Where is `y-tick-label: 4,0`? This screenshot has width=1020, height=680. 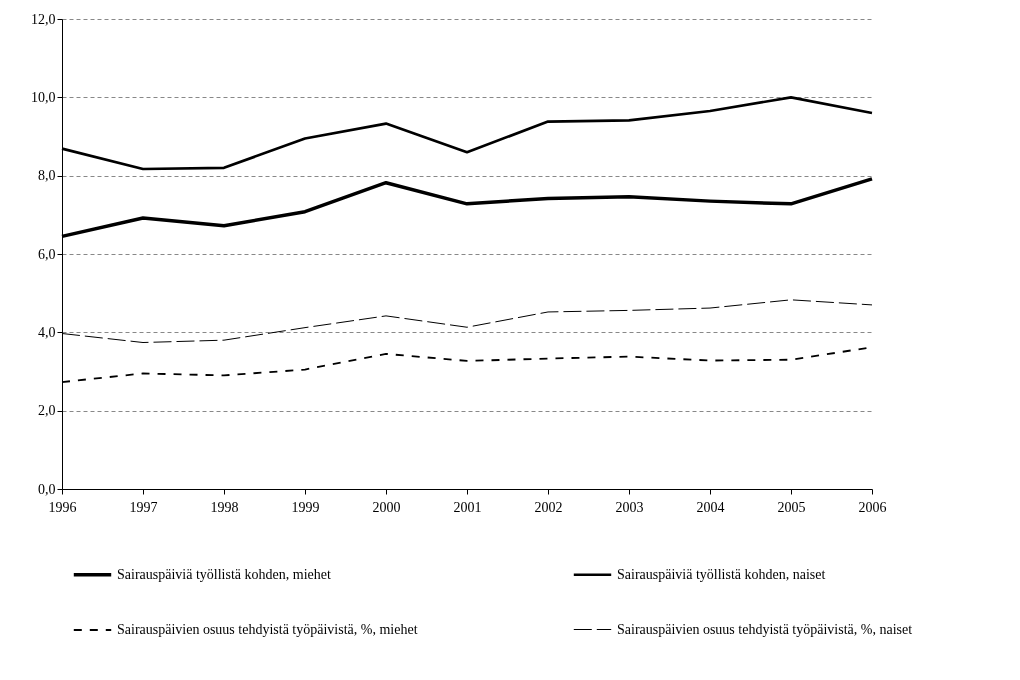
y-tick-label: 4,0 is located at coordinates (47, 332).